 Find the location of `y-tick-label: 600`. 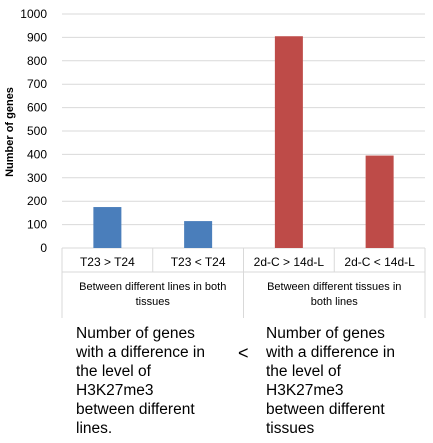

y-tick-label: 600 is located at coordinates (37, 108).